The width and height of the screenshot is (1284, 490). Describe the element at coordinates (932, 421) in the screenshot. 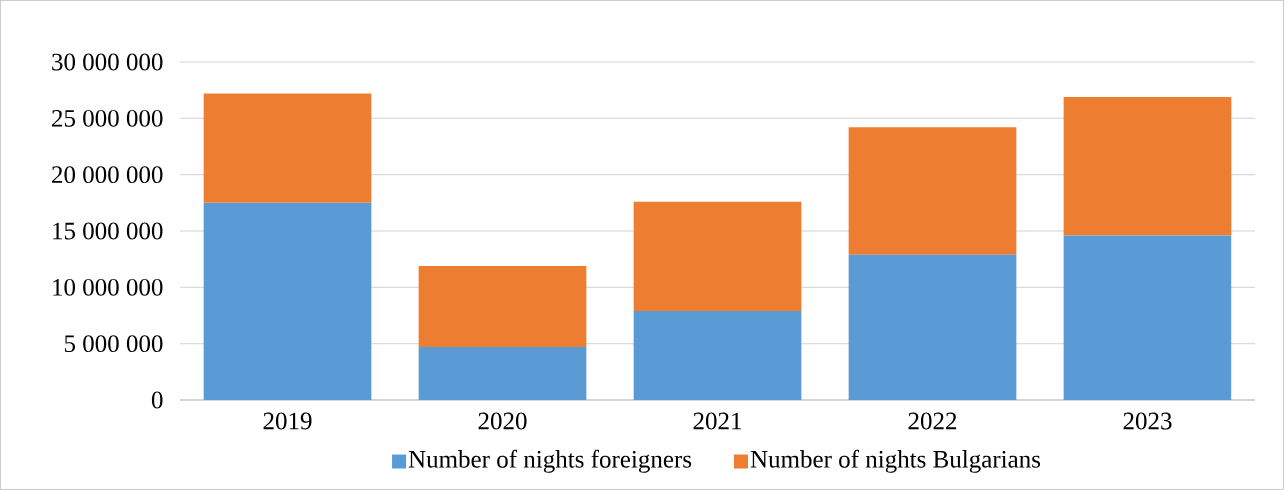

I see `x-tick-label: 2022` at that location.